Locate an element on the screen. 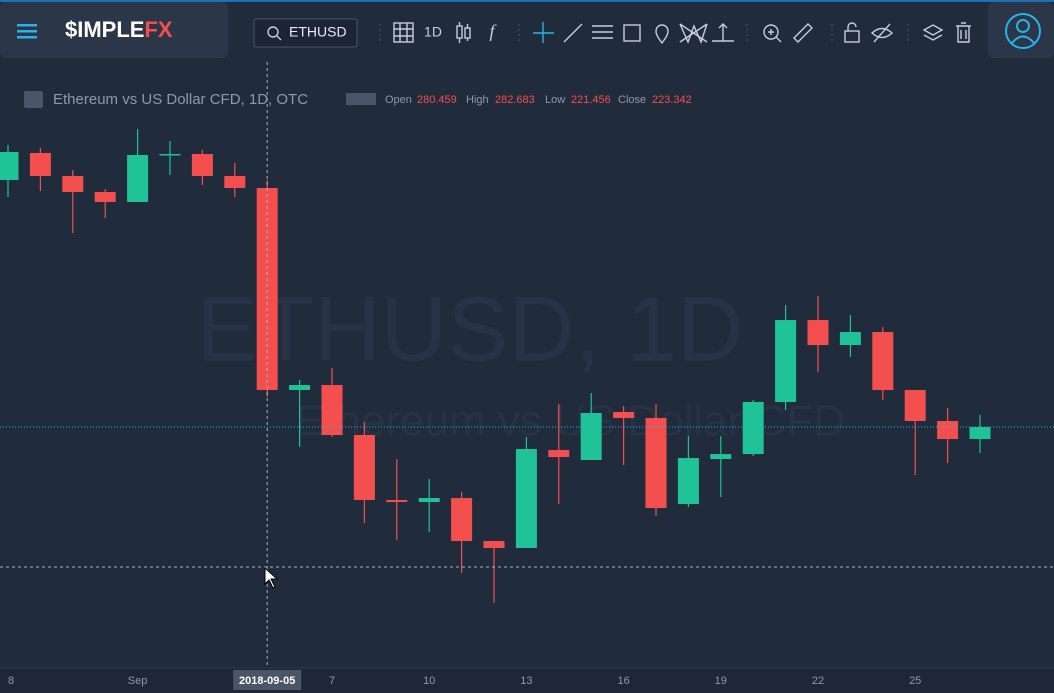 The width and height of the screenshot is (1054, 693). legend-buttons is located at coordinates (361, 99).